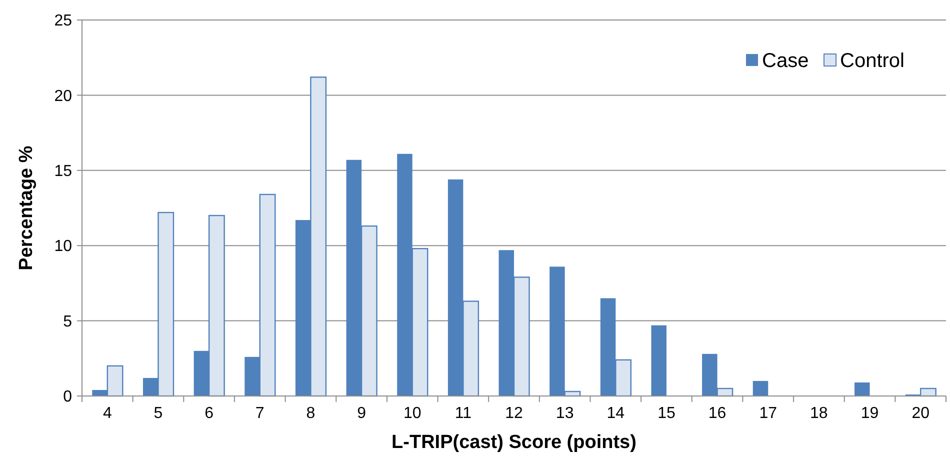 The image size is (950, 460). What do you see at coordinates (63, 247) in the screenshot?
I see `y-tick-label: 10` at bounding box center [63, 247].